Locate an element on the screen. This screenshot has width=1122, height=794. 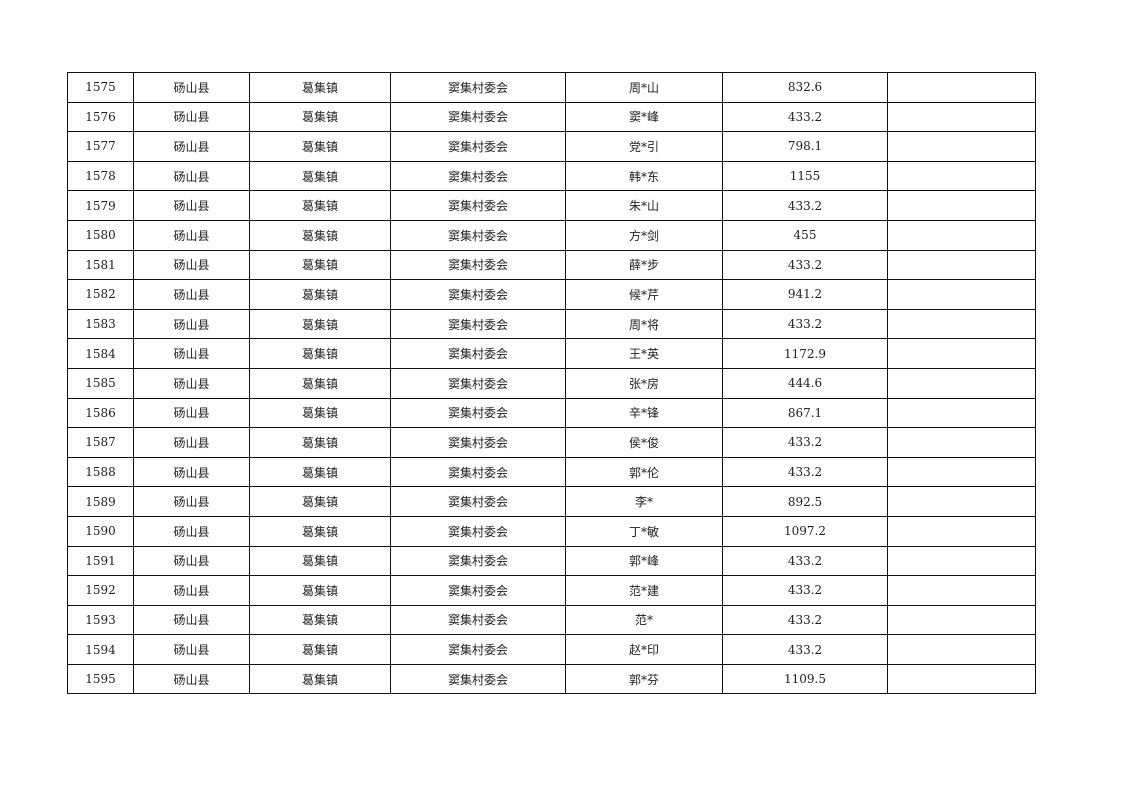
row-number-cell: 1576 is located at coordinates (100, 117).